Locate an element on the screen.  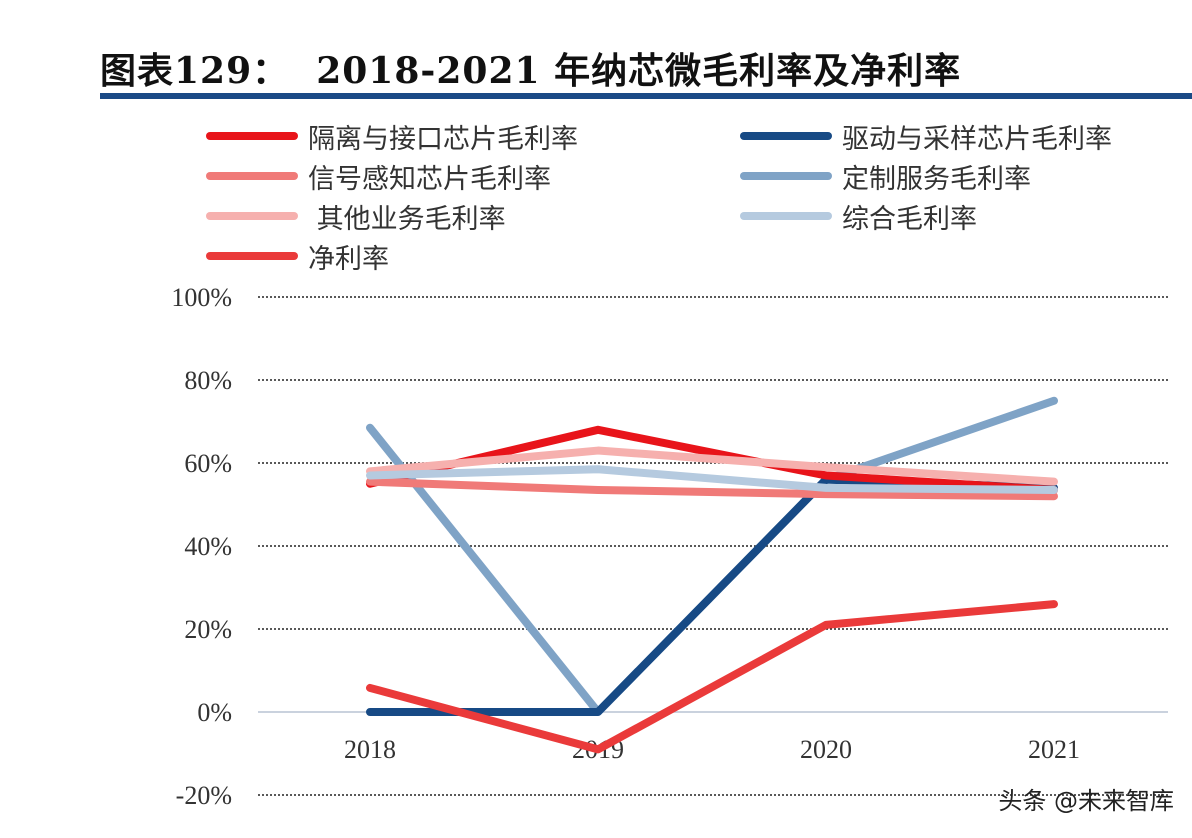
x-tick-label: 2021 is located at coordinates (1054, 749).